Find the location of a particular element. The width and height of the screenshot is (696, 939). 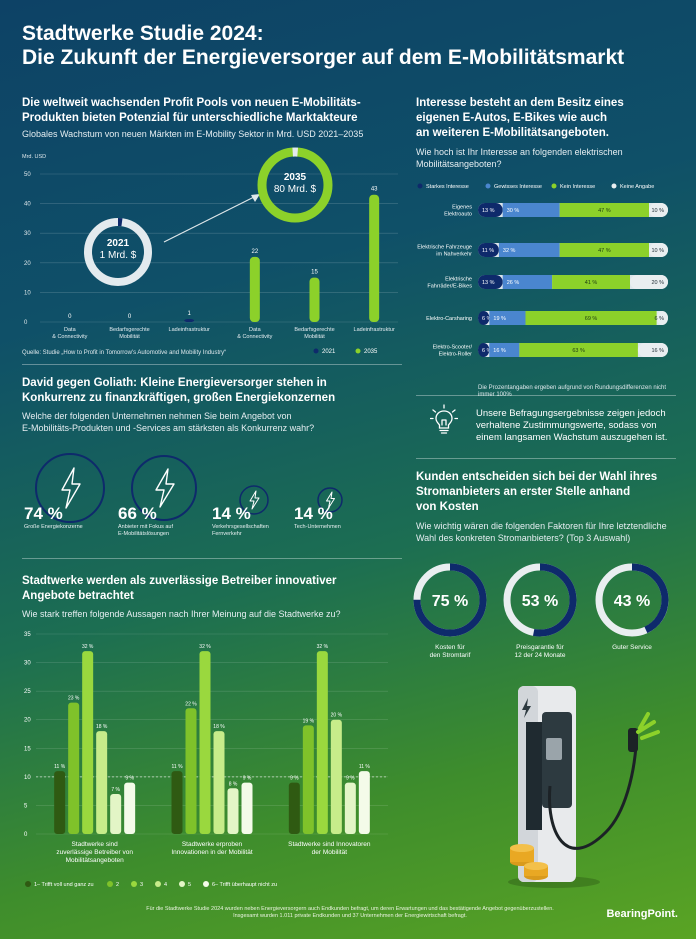

bubble-2021-ring is located at coordinates (118, 252).